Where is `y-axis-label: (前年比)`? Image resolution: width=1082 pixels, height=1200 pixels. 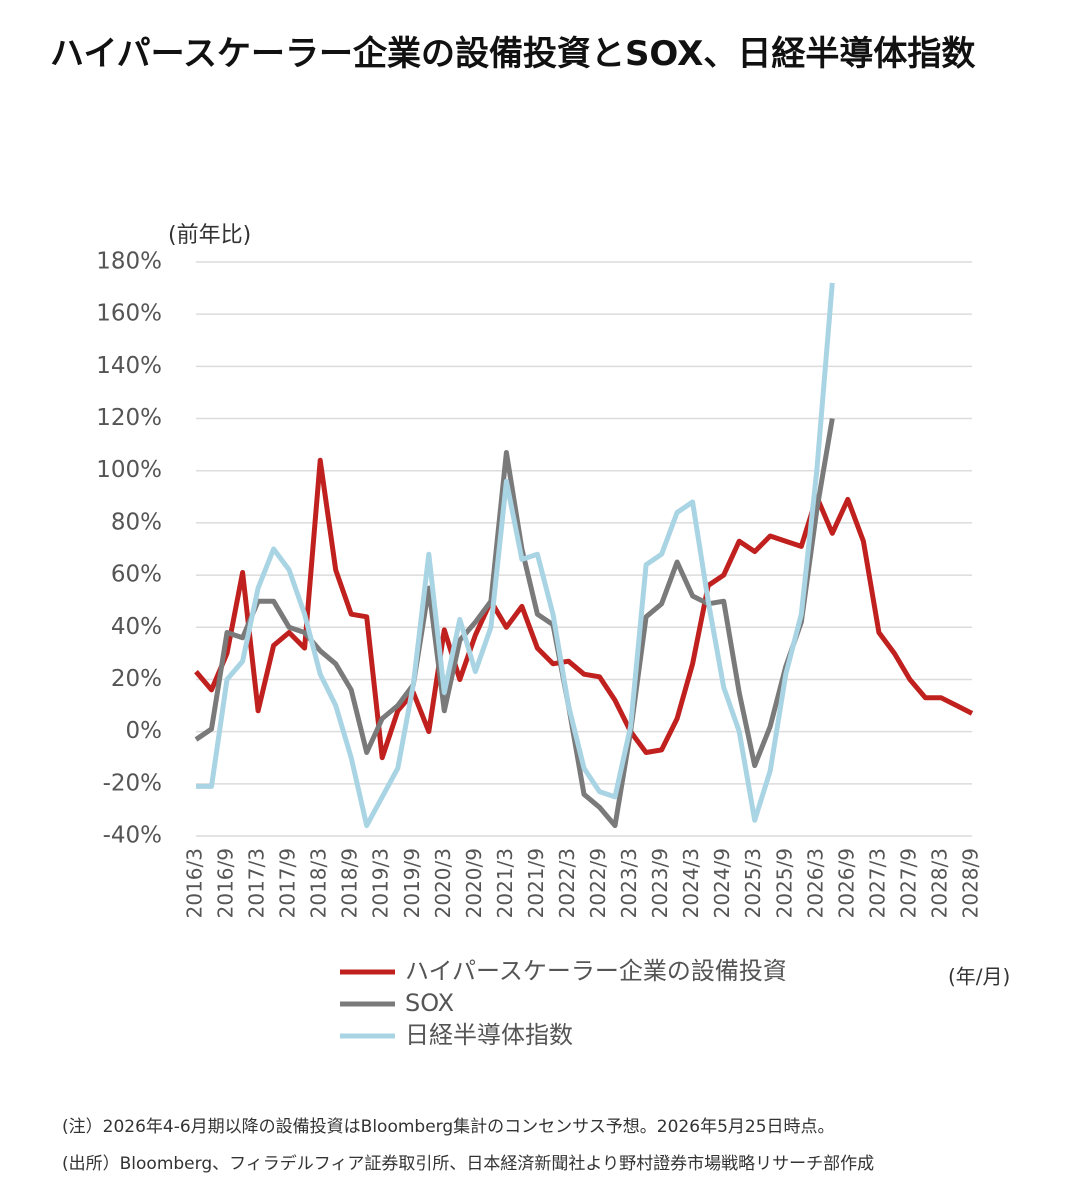
y-axis-label: (前年比) is located at coordinates (209, 235).